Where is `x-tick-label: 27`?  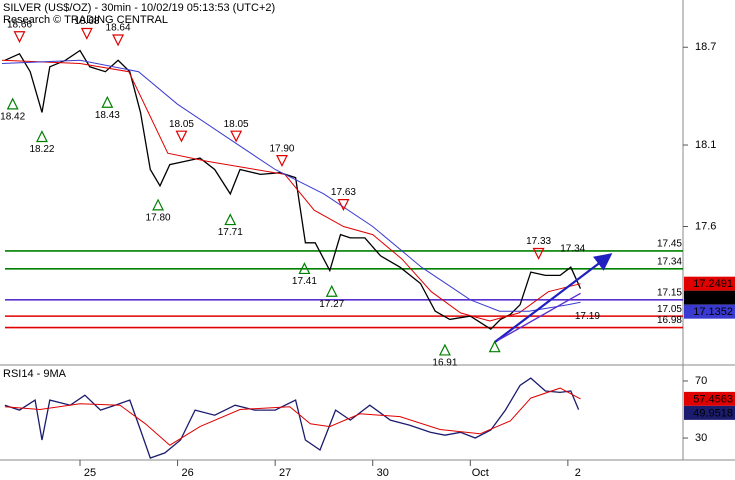
x-tick-label: 27 is located at coordinates (285, 473).